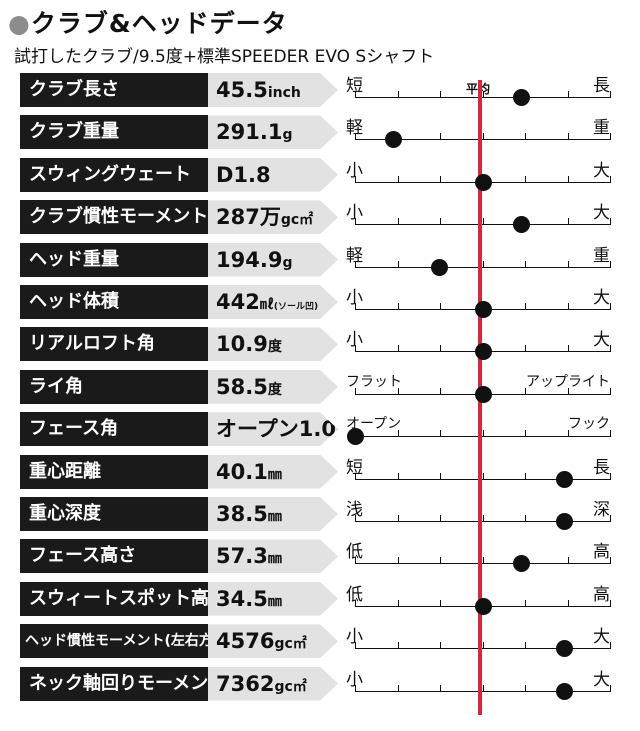 This screenshot has width=640, height=731. What do you see at coordinates (114, 132) in the screenshot?
I see `row-label: クラブ重量` at bounding box center [114, 132].